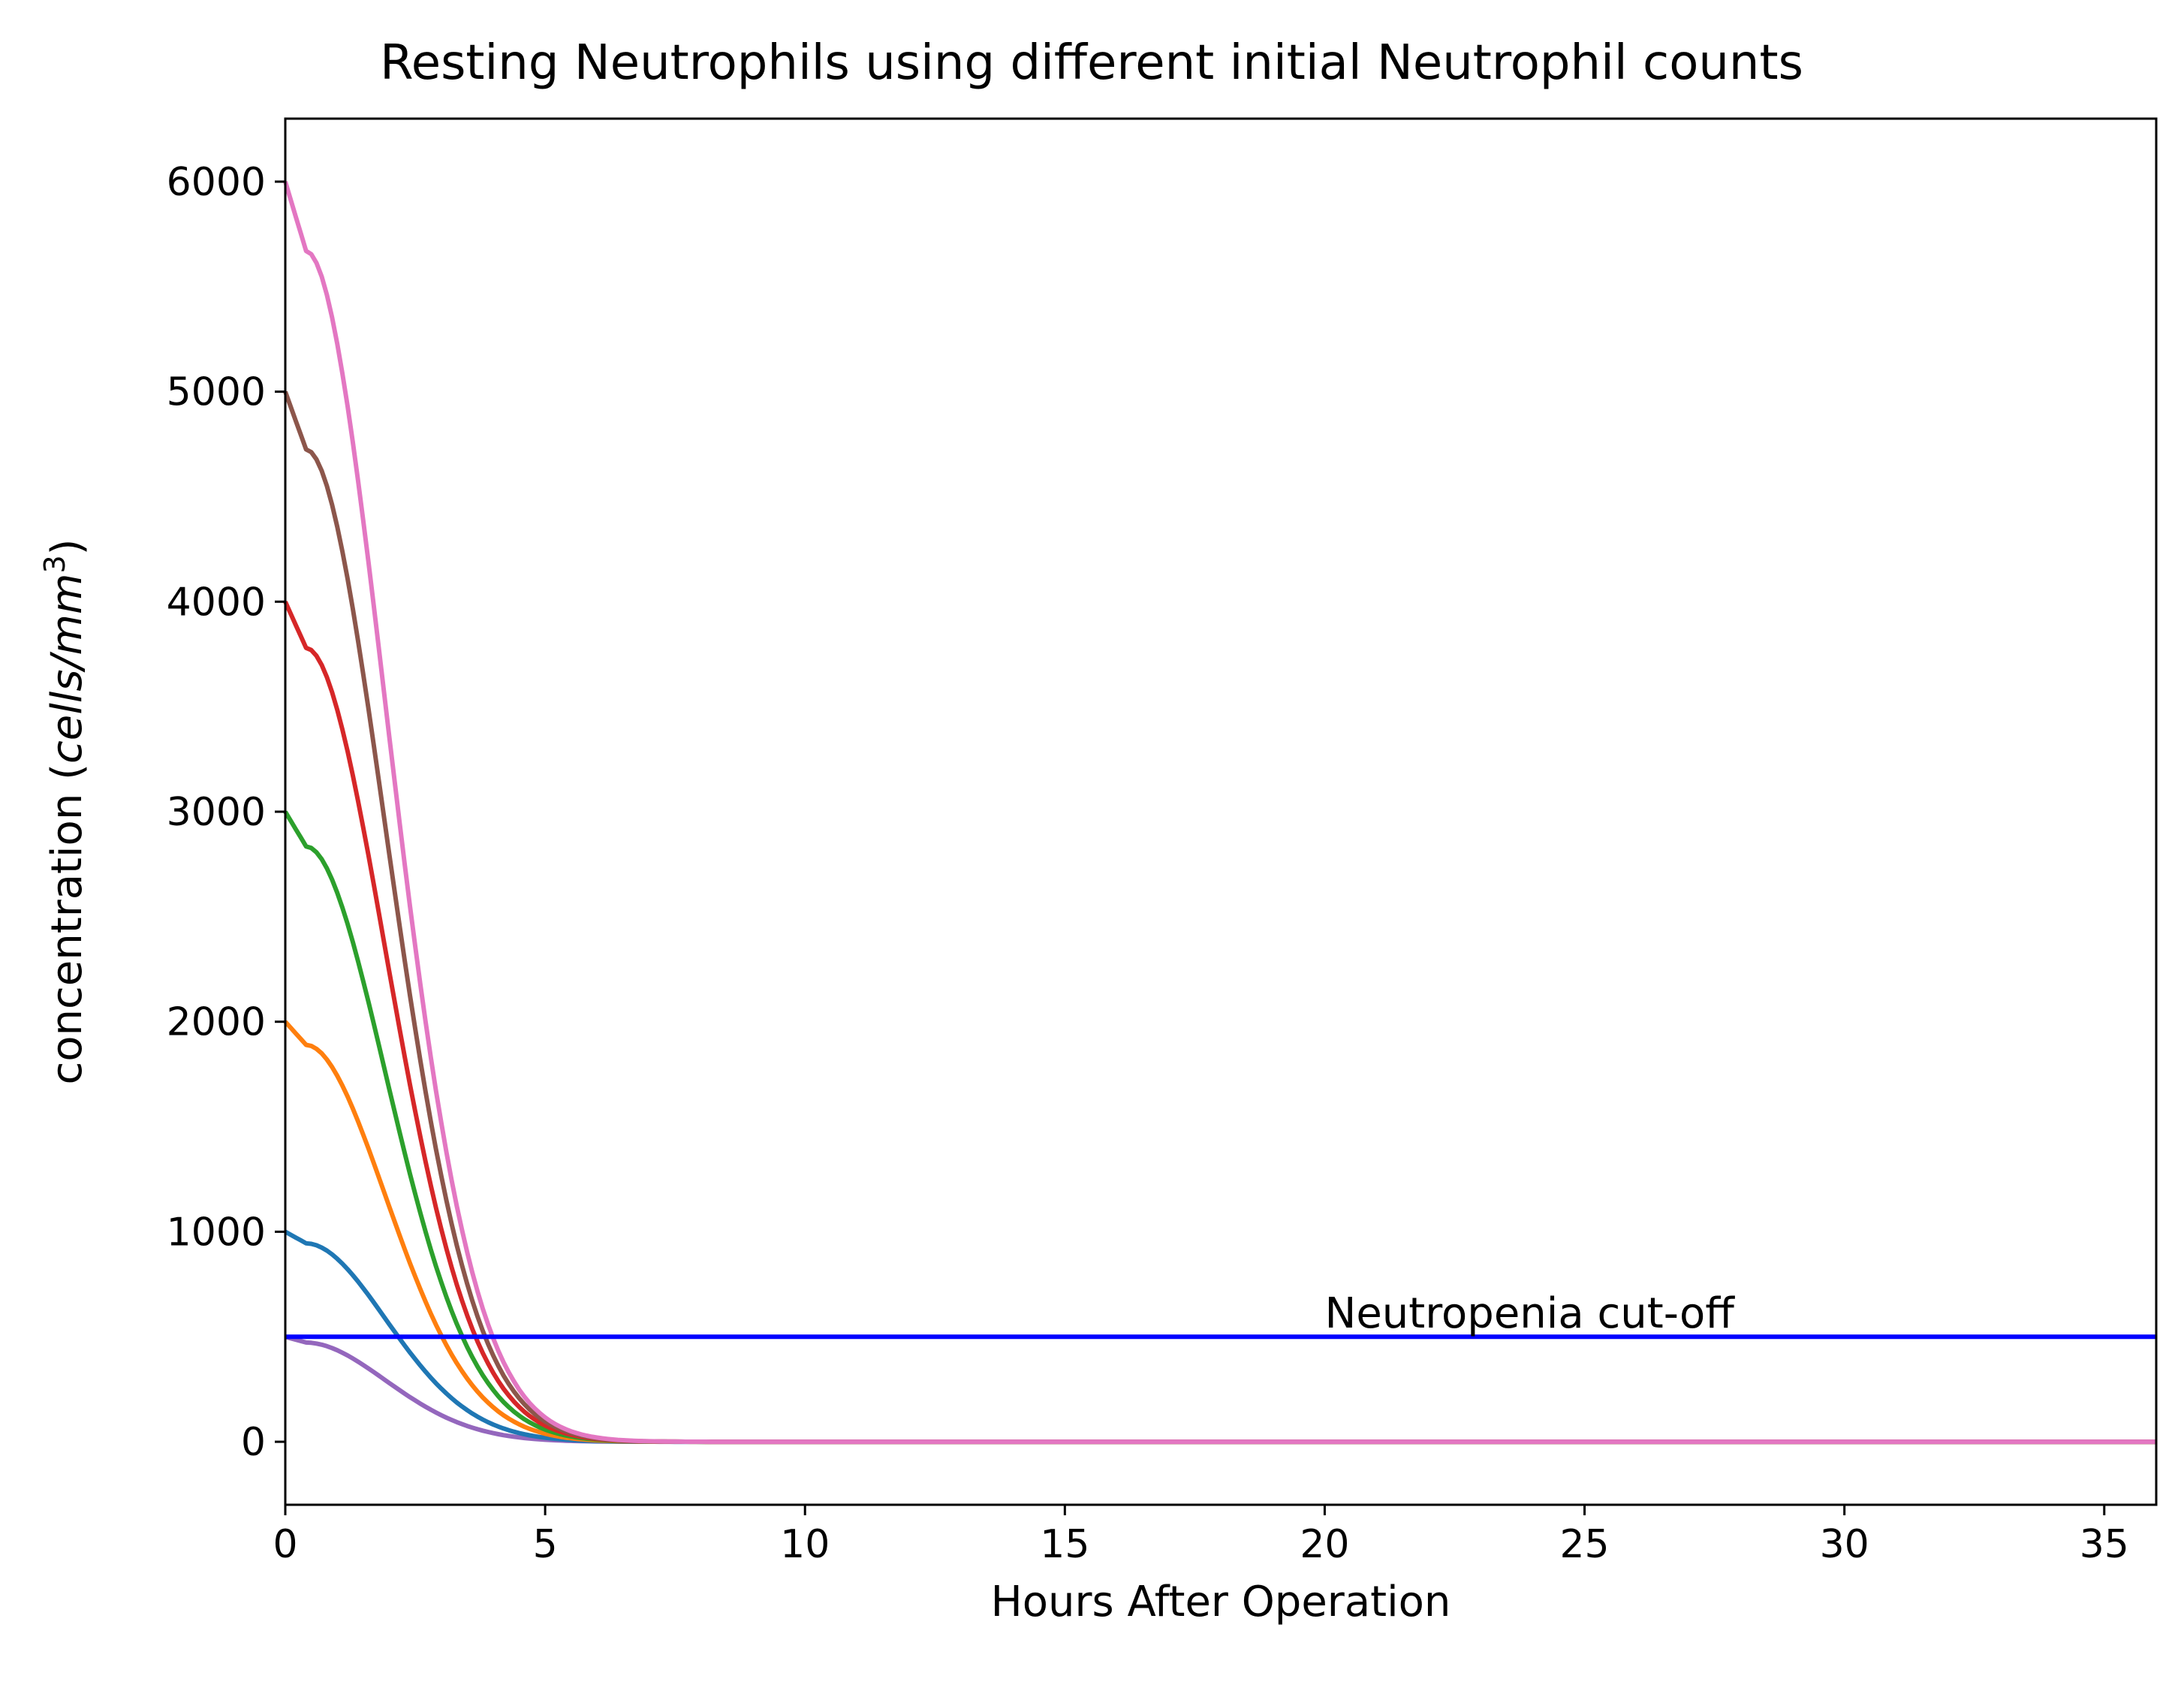  What do you see at coordinates (1201, 1536) in the screenshot?
I see `x-axis-ticks: 0 5 10 15 20 25 30 35` at bounding box center [1201, 1536].